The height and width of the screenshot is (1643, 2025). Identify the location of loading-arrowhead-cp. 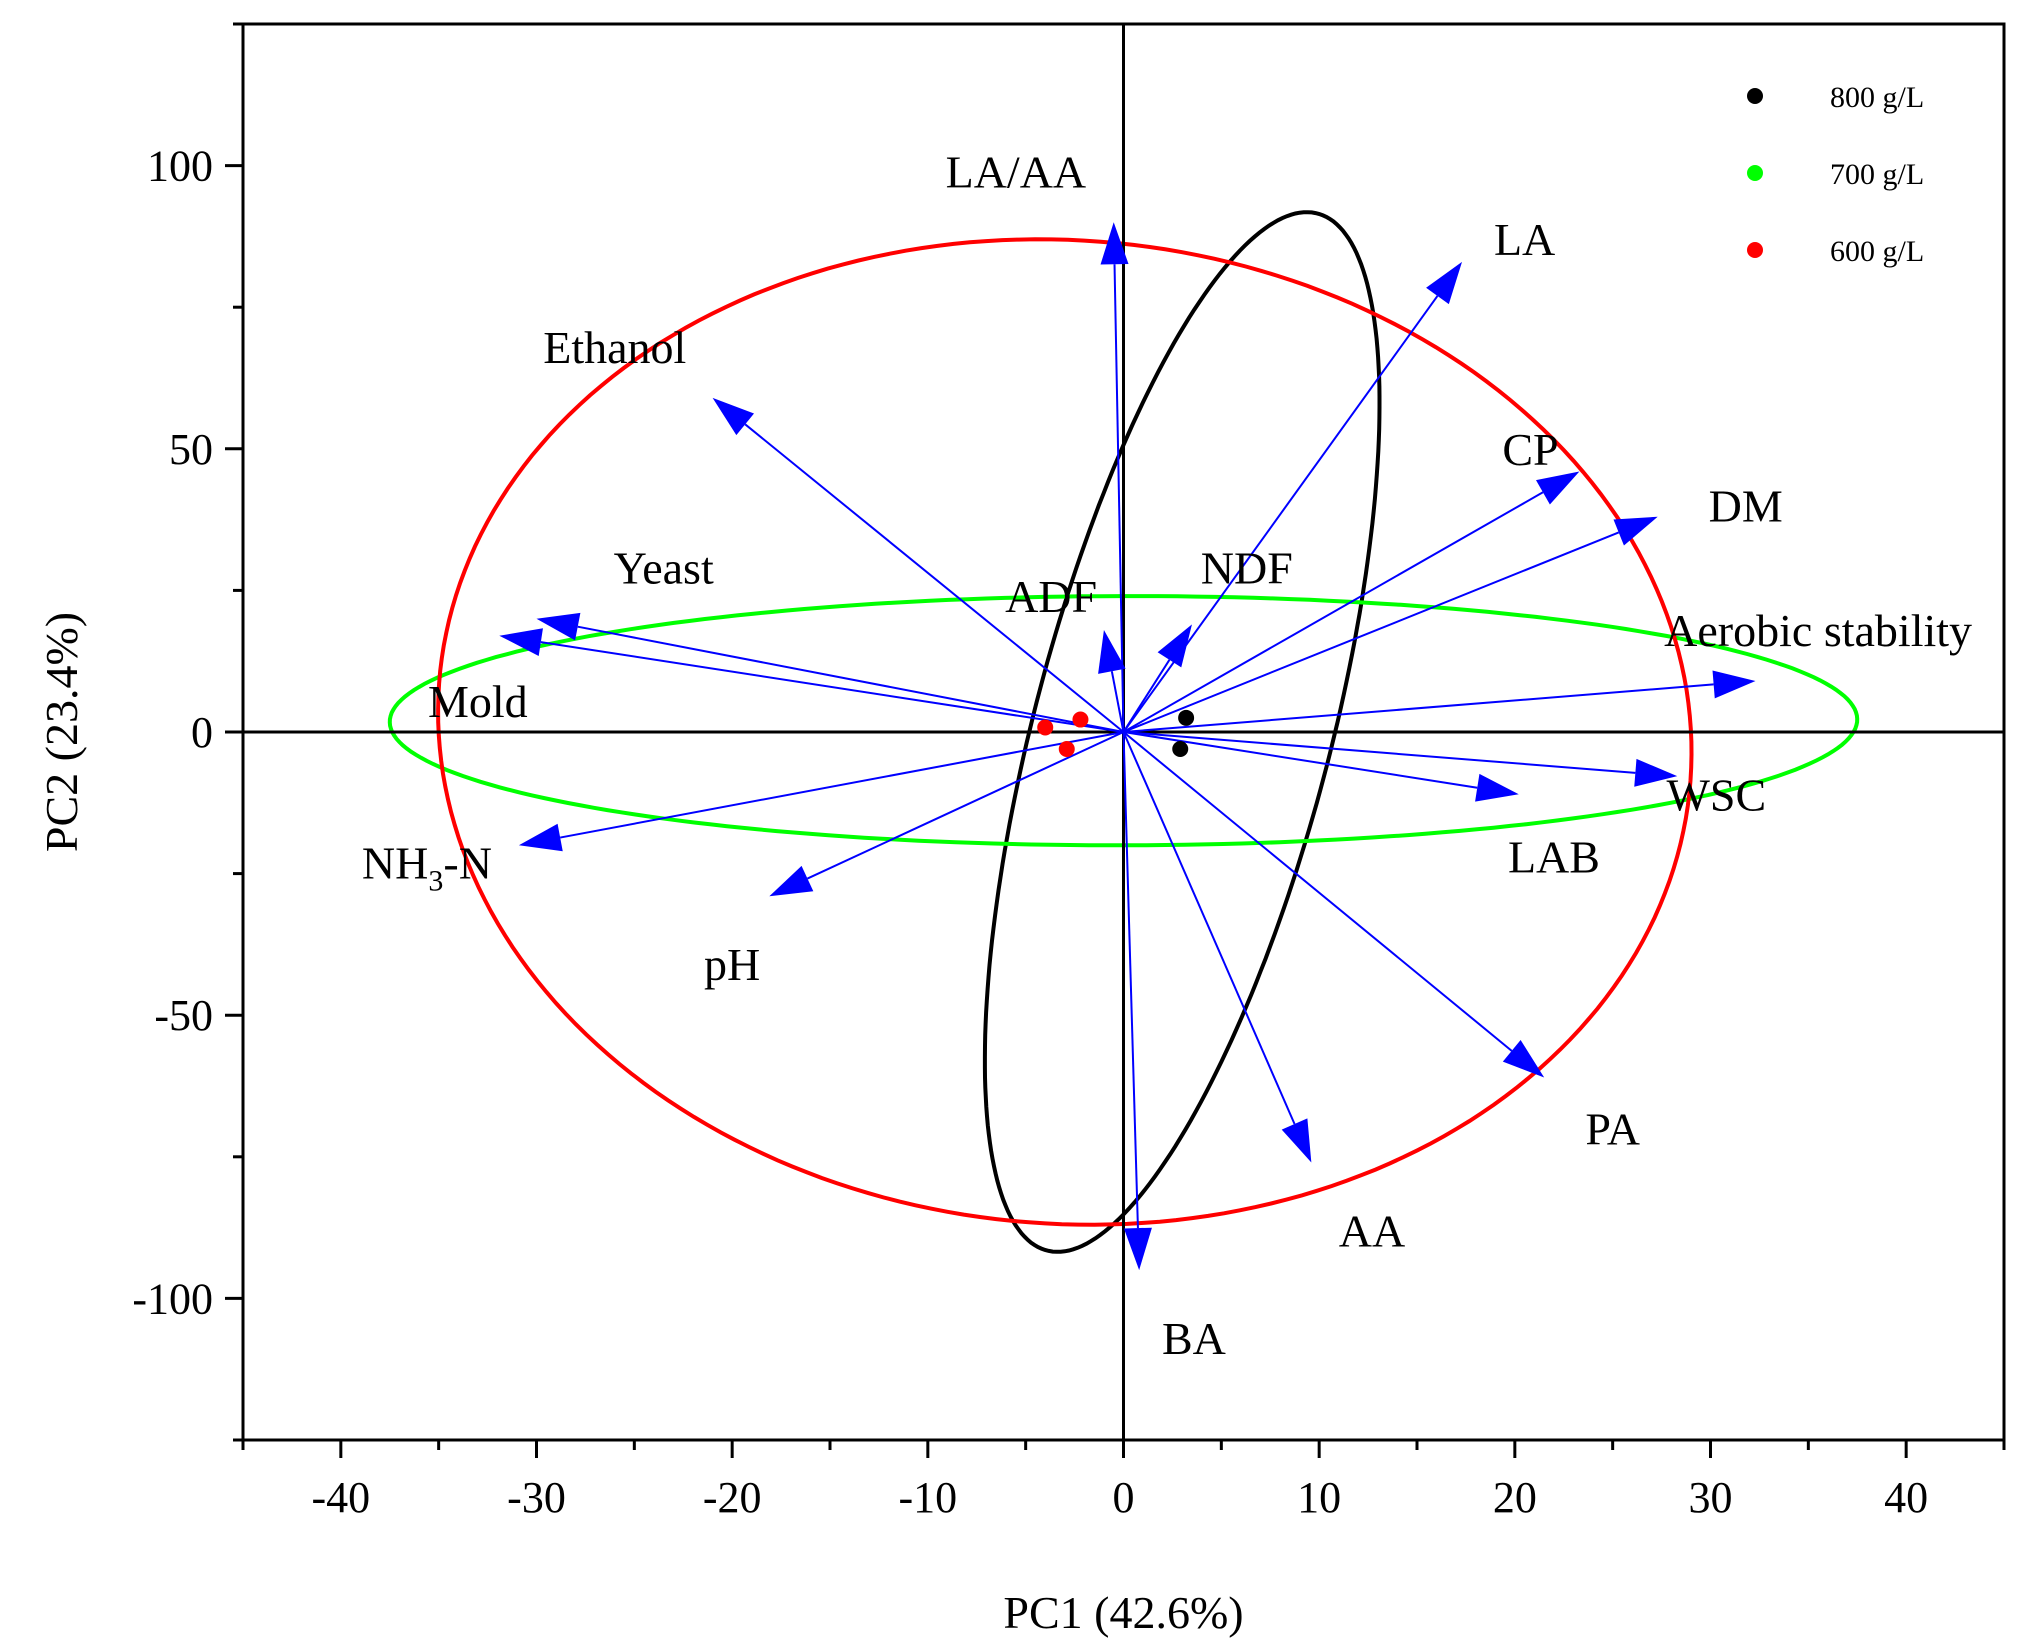
(1557, 488).